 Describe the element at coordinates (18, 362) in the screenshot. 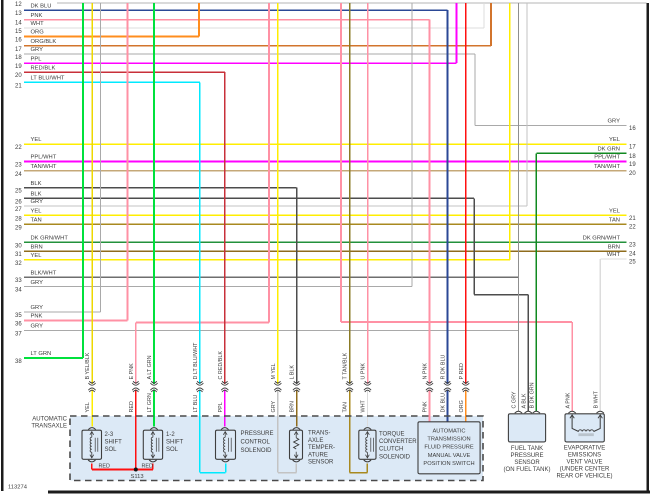

I see `svg-text: 38` at that location.